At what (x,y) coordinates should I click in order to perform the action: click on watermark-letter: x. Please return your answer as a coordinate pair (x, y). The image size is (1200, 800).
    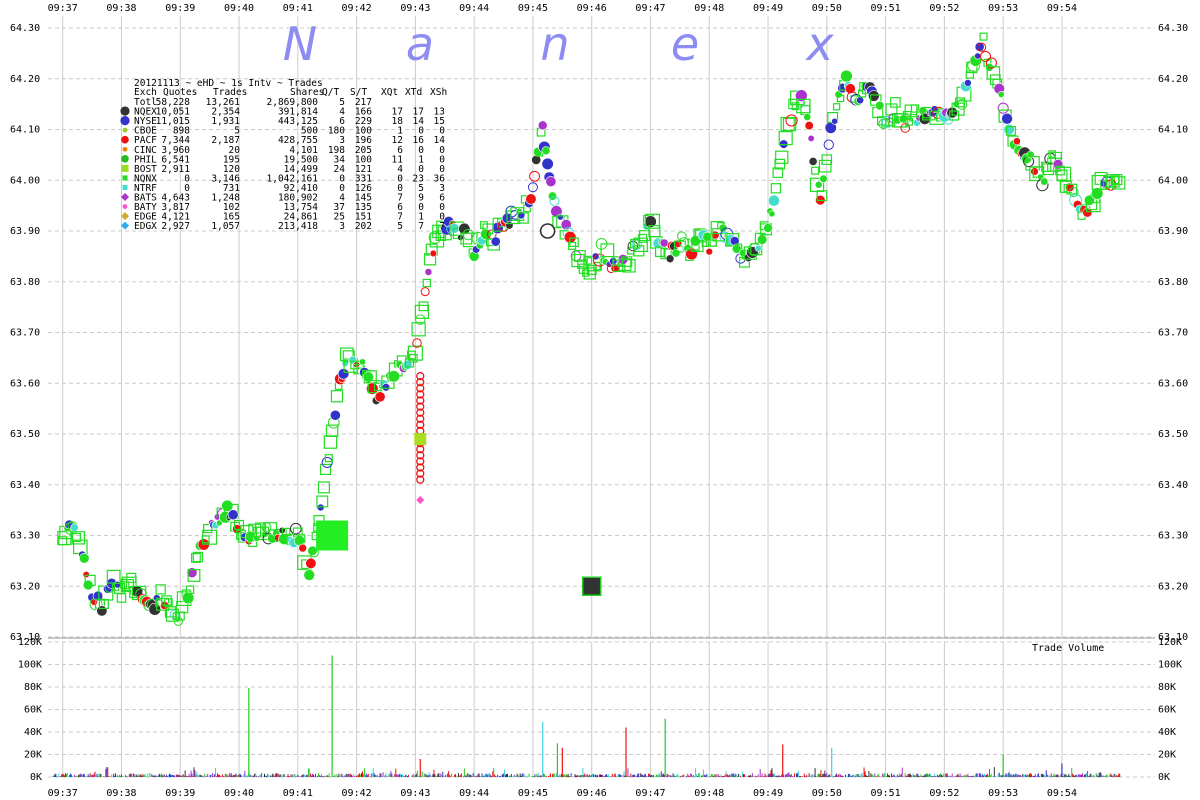
    Looking at the image, I should click on (819, 44).